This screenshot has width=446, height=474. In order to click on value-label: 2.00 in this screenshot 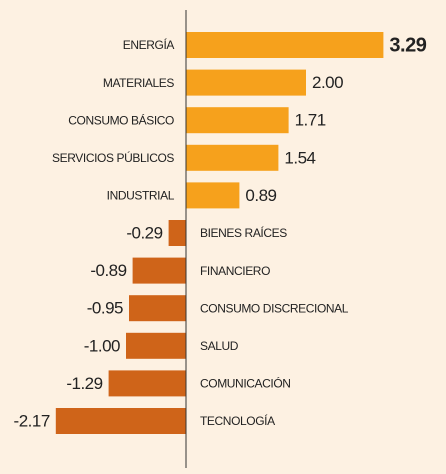, I will do `click(327, 82)`.